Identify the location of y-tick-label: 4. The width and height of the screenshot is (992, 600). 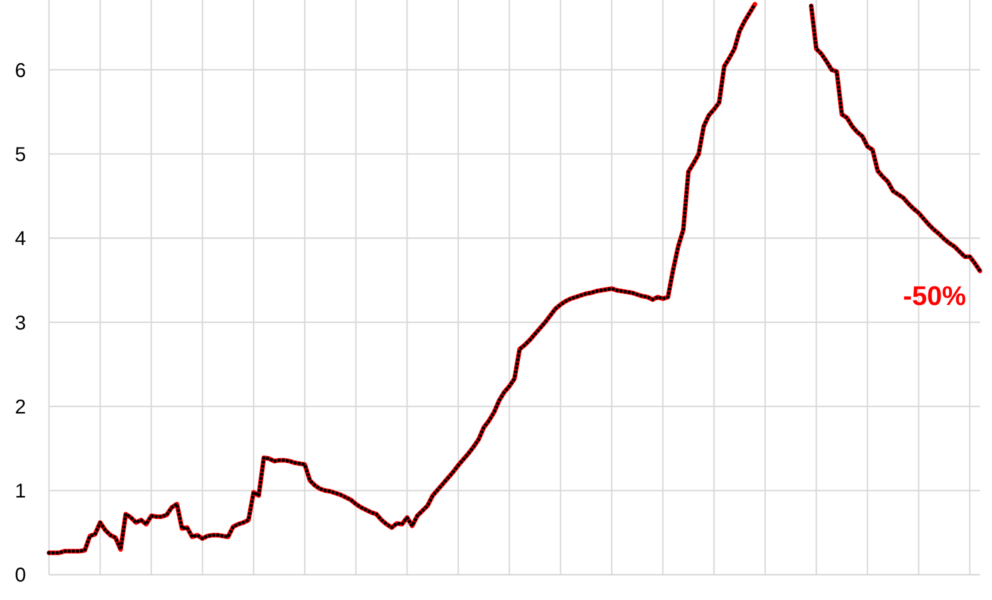
(20, 239).